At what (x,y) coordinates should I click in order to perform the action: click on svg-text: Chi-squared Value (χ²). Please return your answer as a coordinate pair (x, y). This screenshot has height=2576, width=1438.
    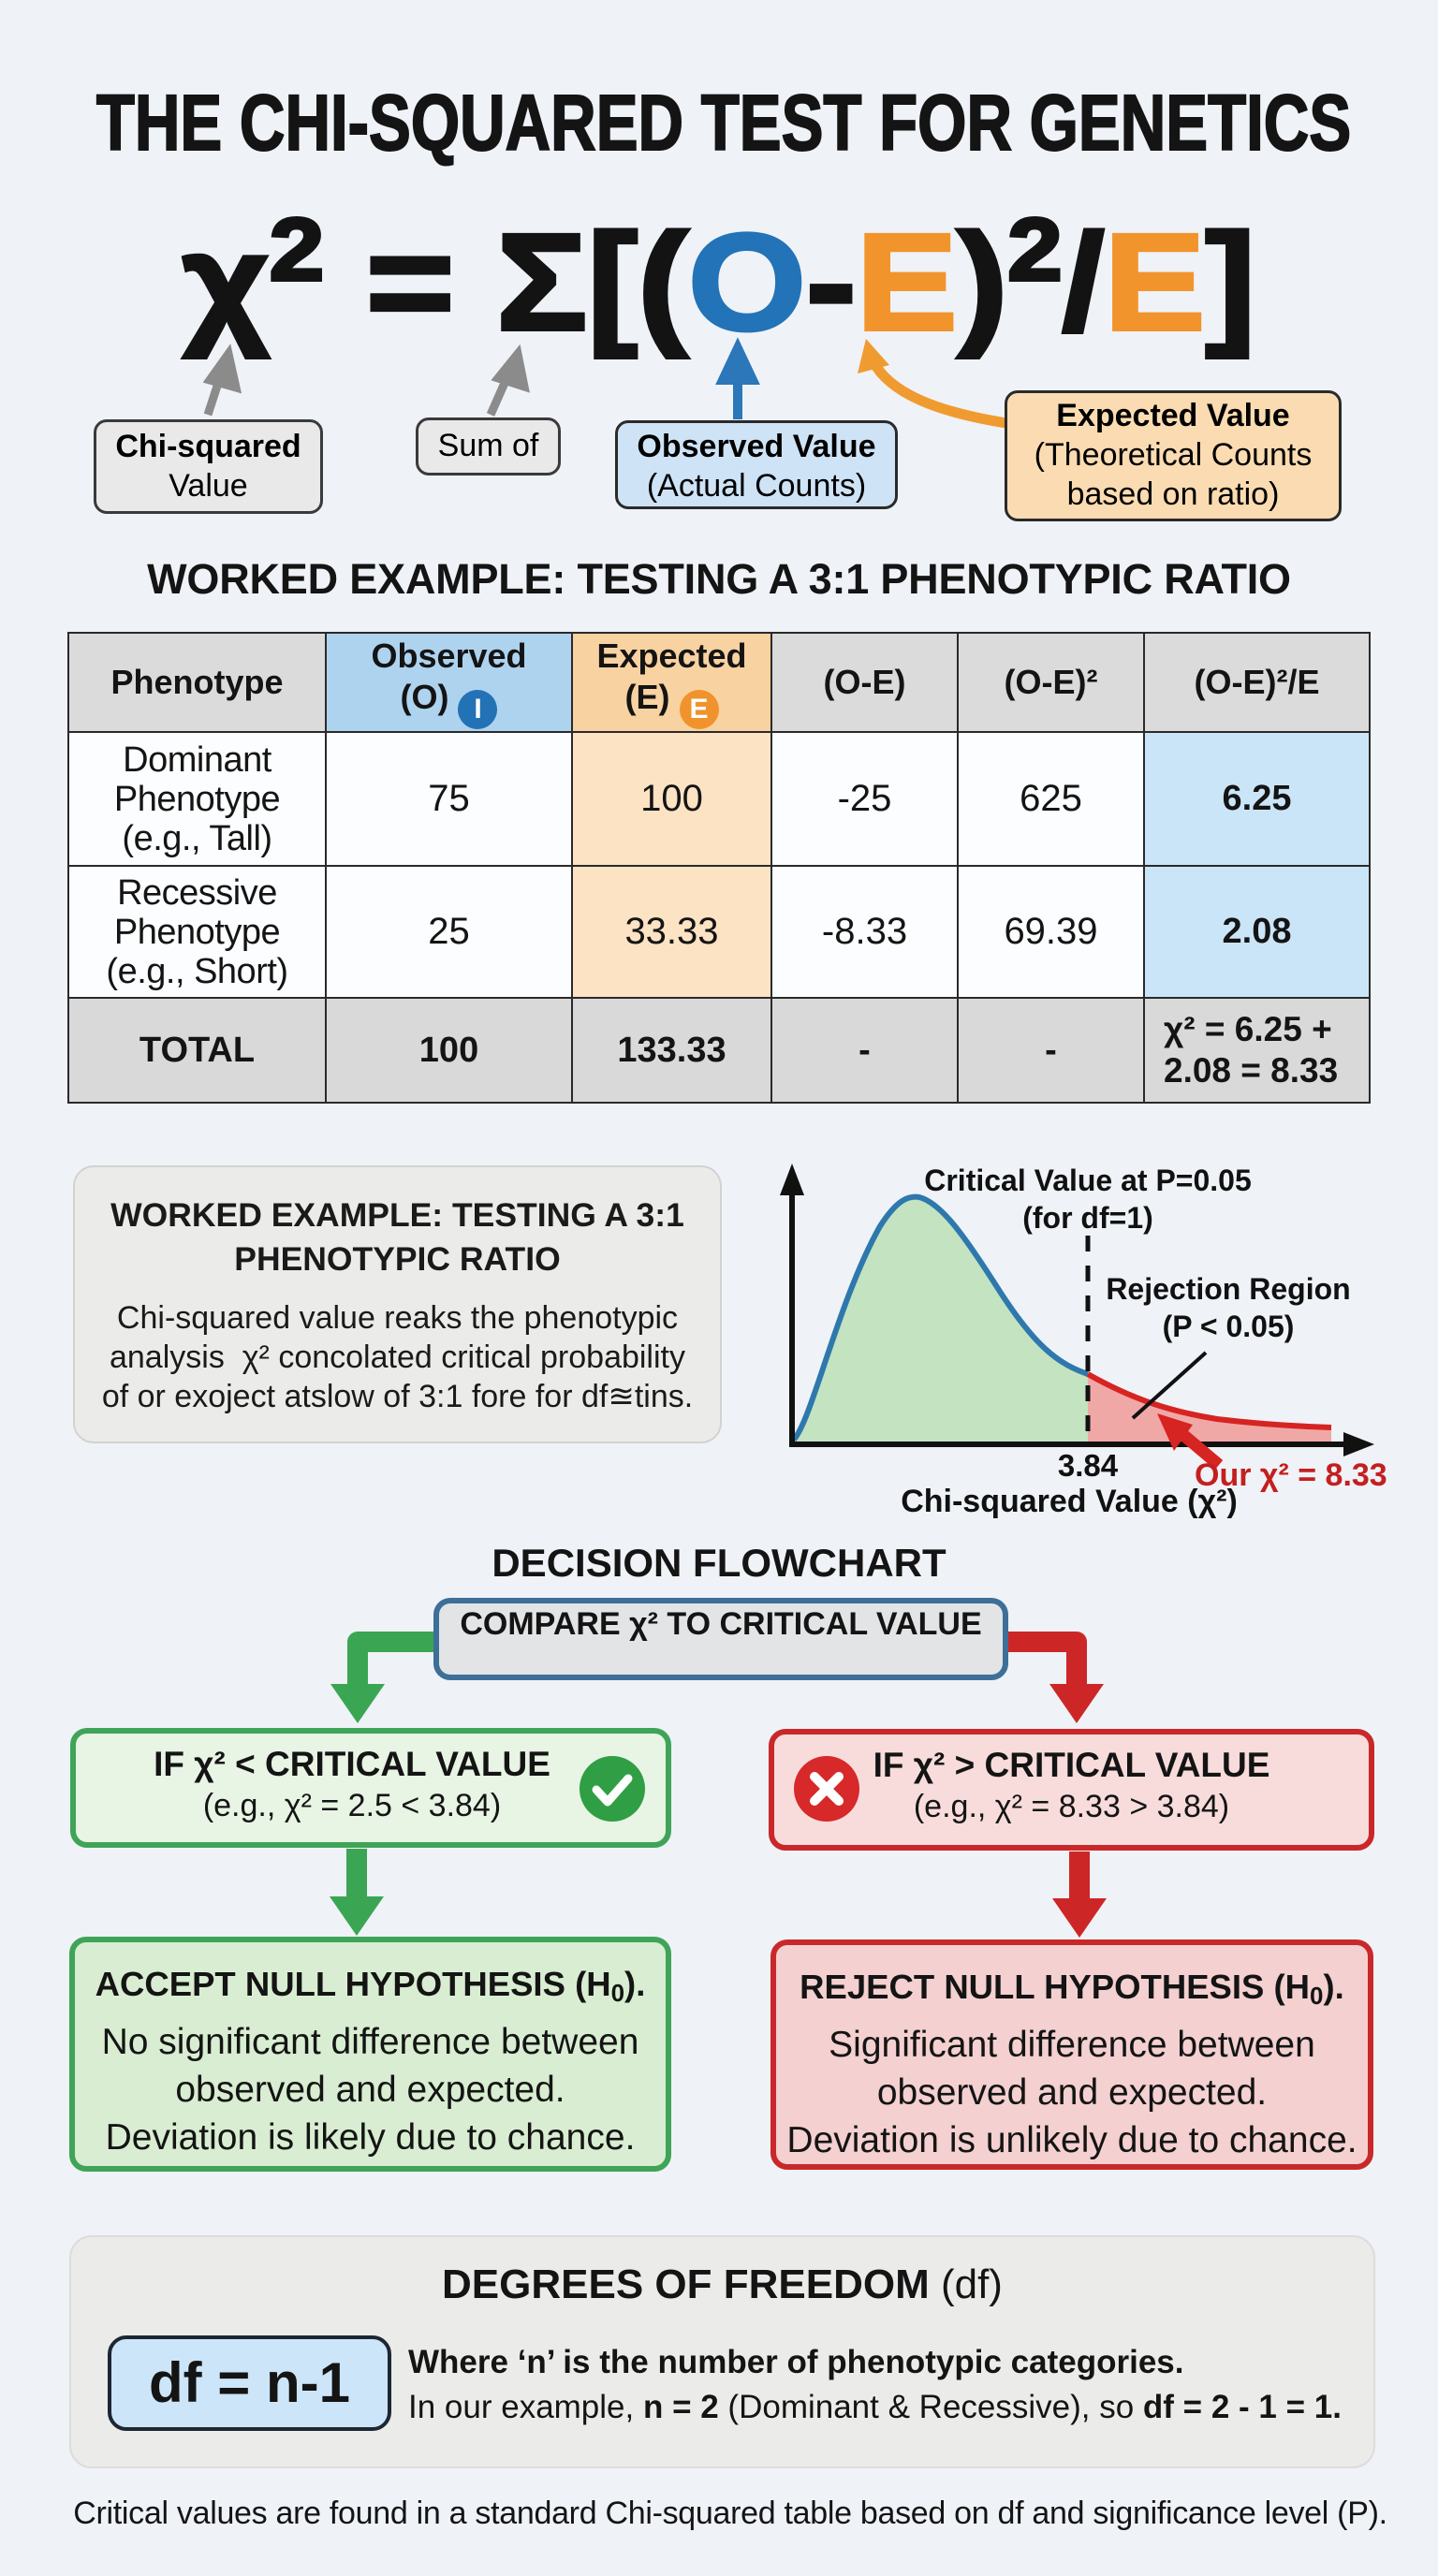
    Looking at the image, I should click on (1069, 1501).